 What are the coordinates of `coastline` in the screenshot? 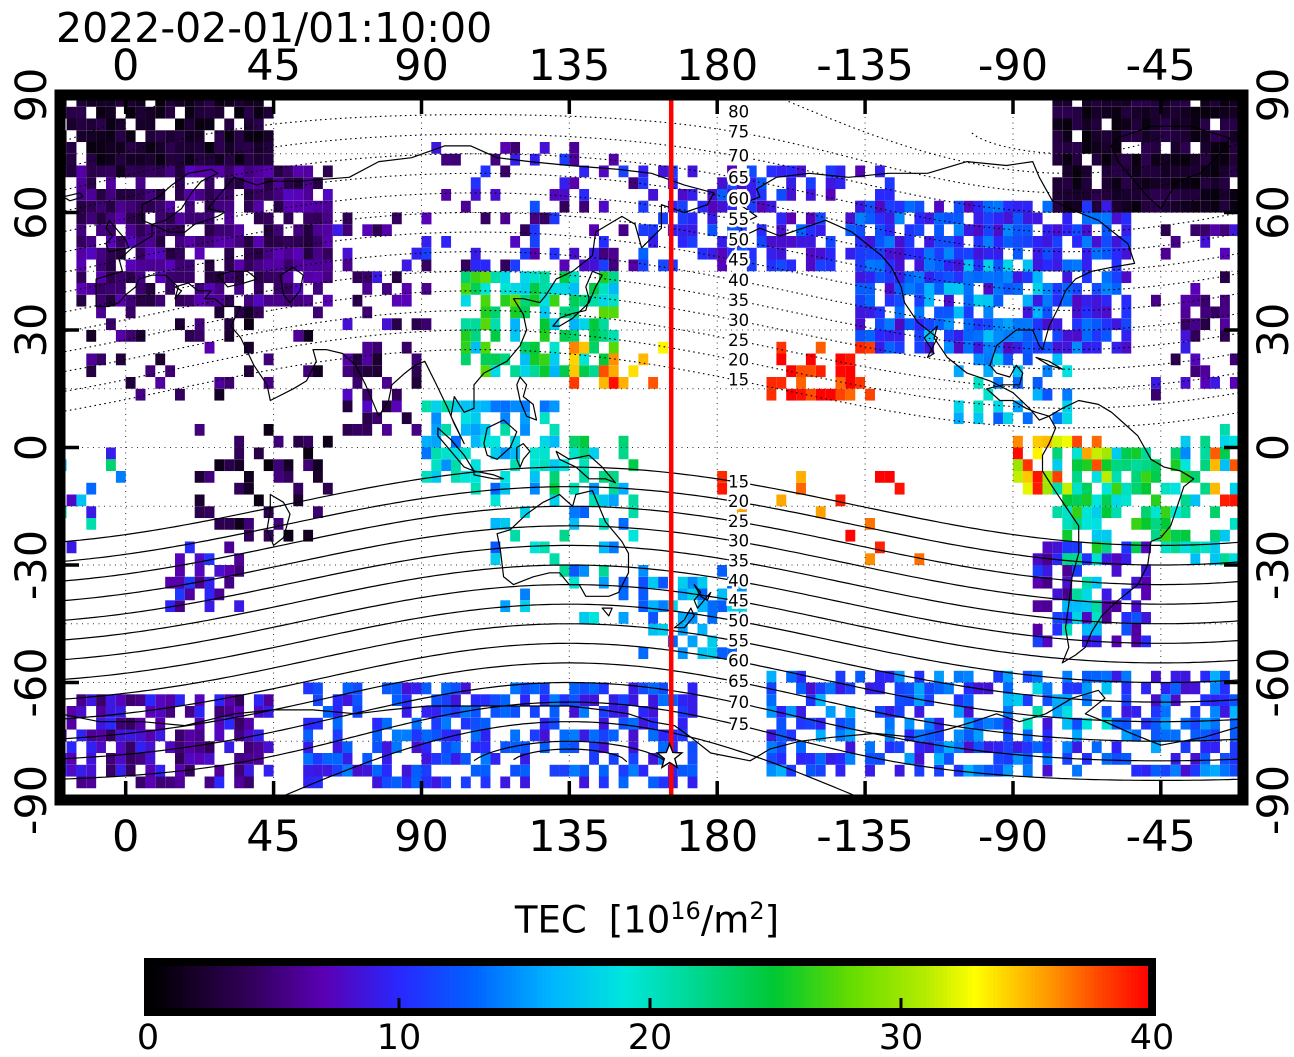 It's located at (651, 725).